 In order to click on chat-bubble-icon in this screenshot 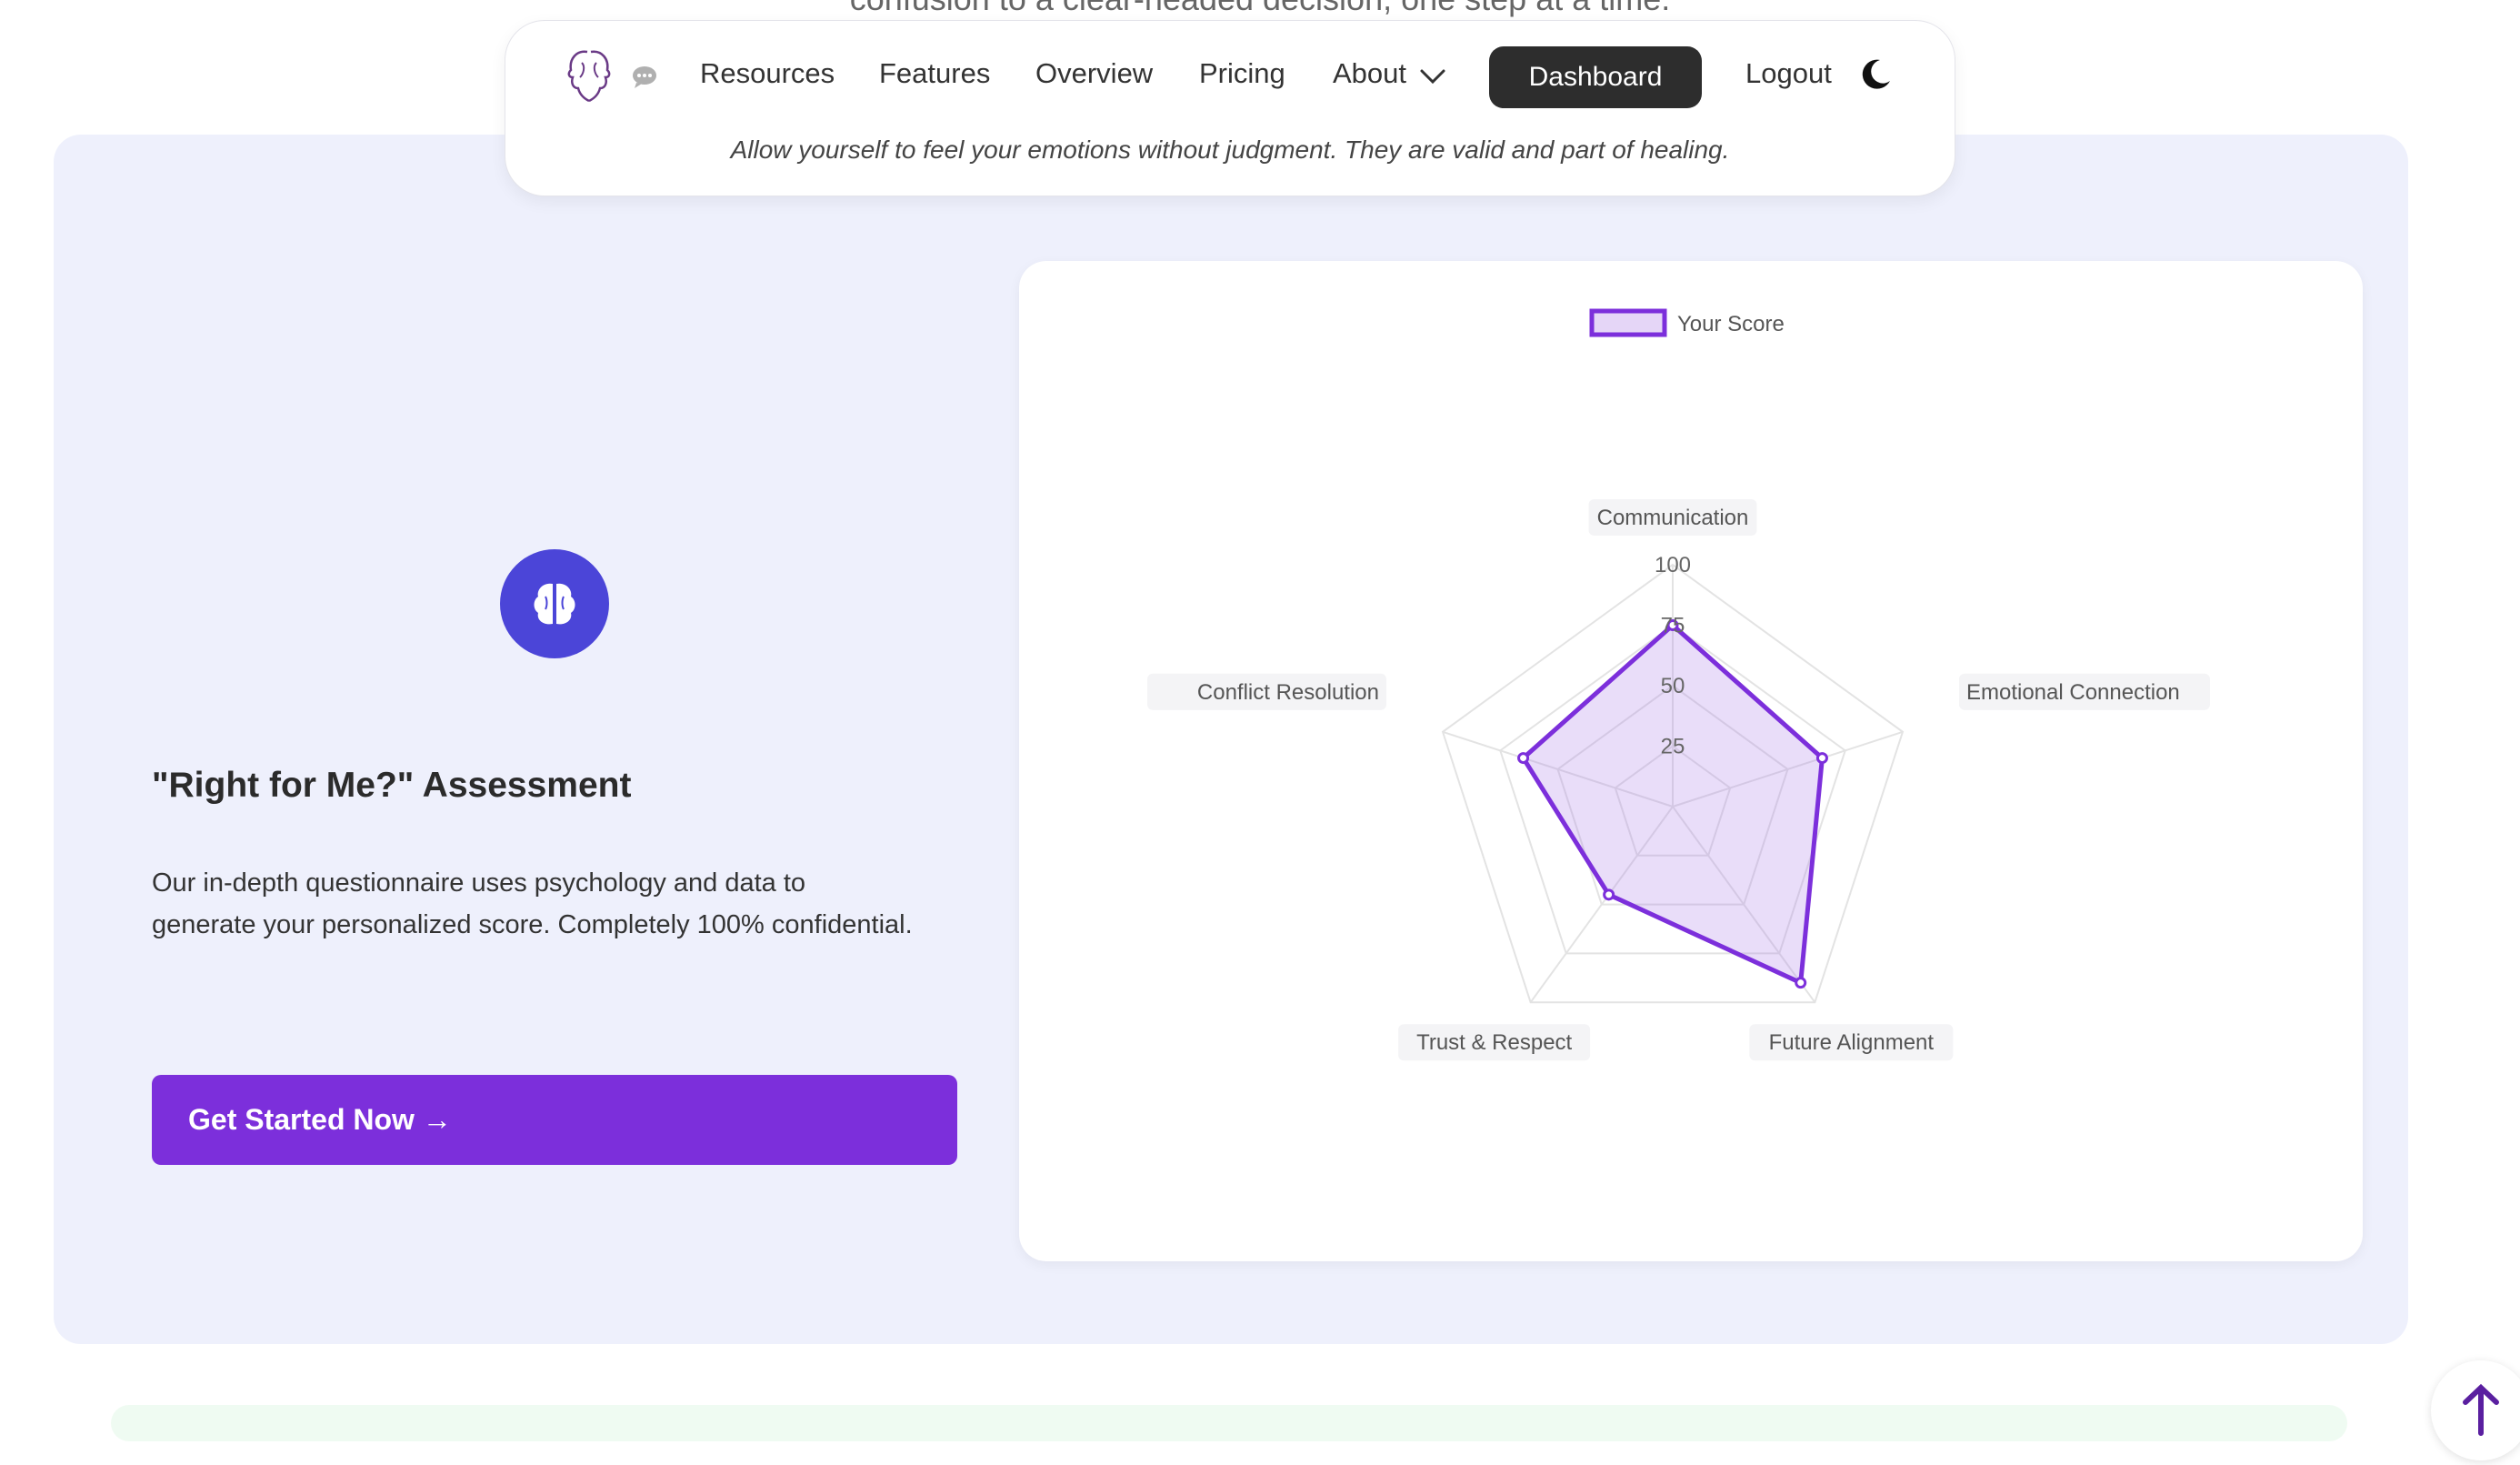, I will do `click(644, 77)`.